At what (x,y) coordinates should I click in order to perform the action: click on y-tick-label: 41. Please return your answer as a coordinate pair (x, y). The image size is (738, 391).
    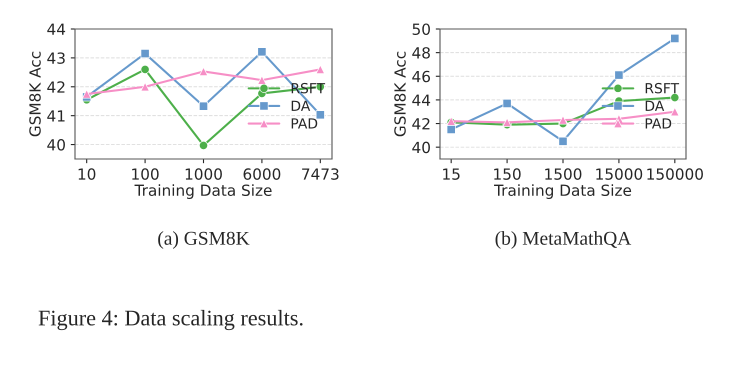
    Looking at the image, I should click on (56, 116).